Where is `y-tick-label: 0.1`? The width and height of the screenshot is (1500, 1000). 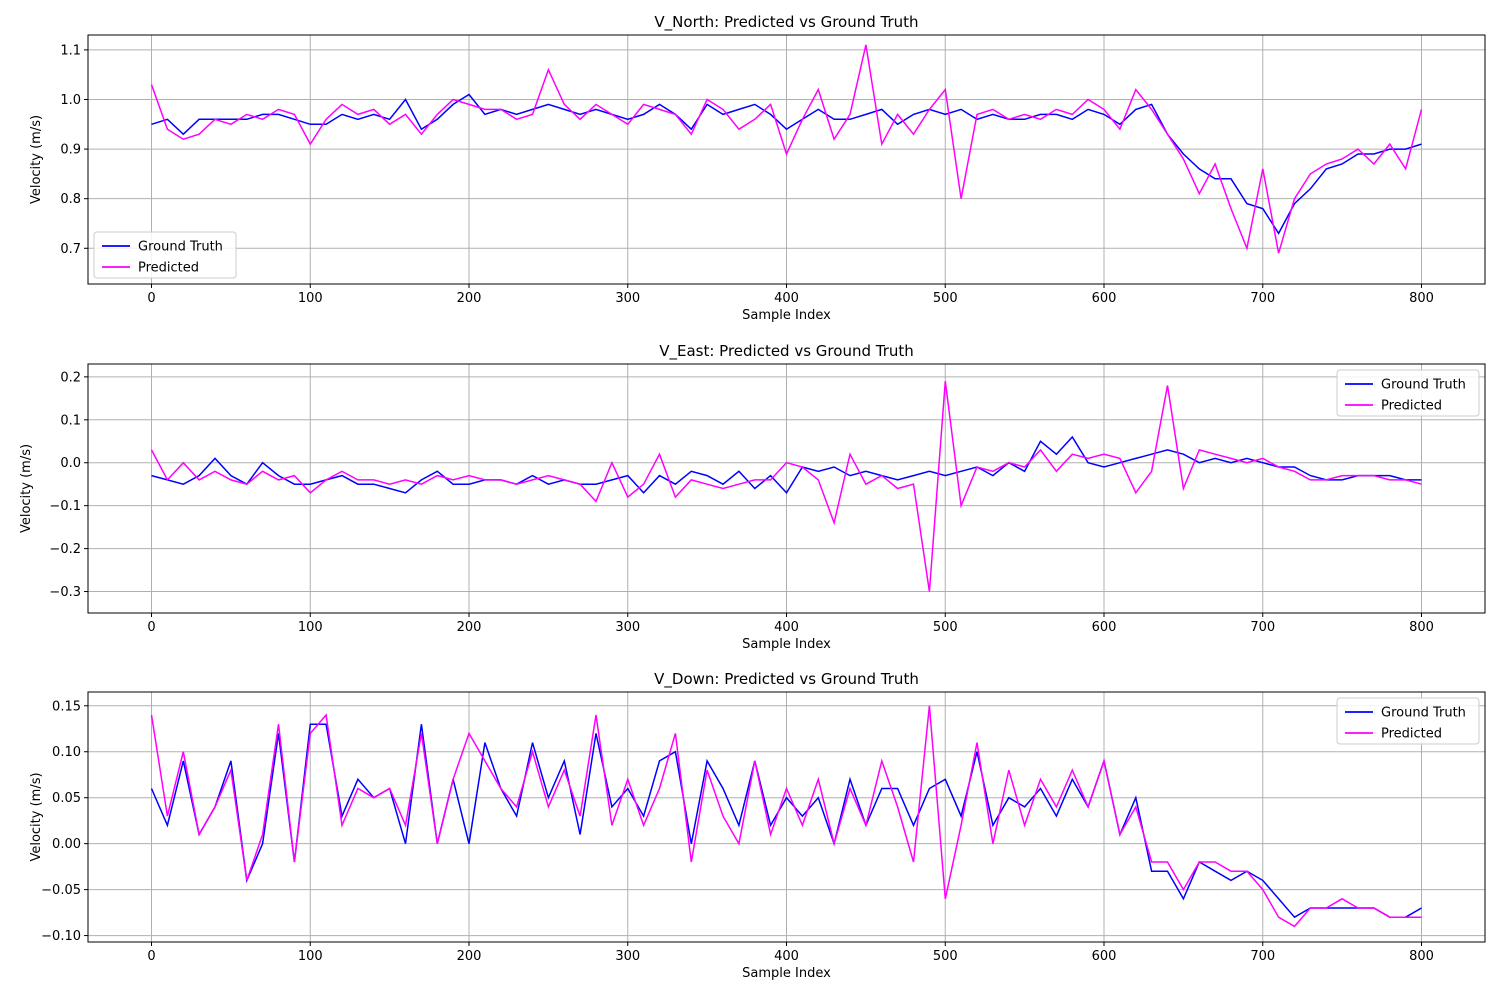
y-tick-label: 0.1 is located at coordinates (70, 420).